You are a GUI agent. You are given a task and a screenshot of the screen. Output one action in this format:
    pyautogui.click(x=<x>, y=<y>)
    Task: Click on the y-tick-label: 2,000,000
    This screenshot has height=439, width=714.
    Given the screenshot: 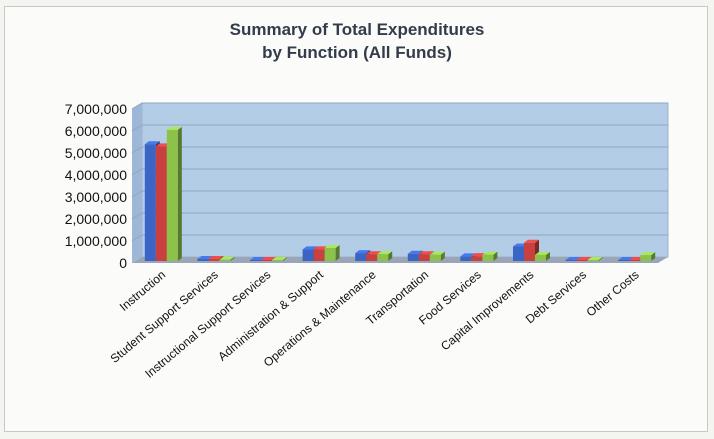 What is the action you would take?
    pyautogui.click(x=96, y=219)
    